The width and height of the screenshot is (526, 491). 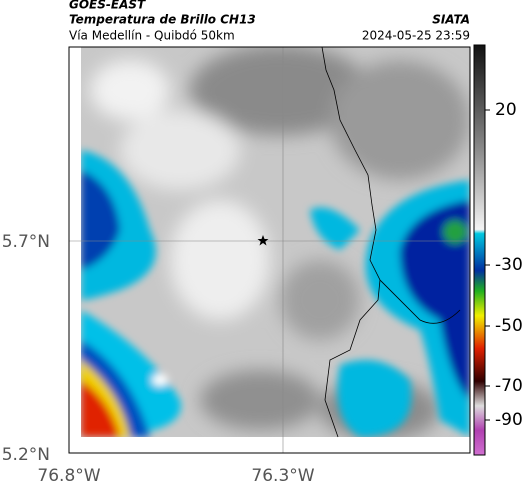 What do you see at coordinates (68, 476) in the screenshot?
I see `x-tick-label: 76.8°W` at bounding box center [68, 476].